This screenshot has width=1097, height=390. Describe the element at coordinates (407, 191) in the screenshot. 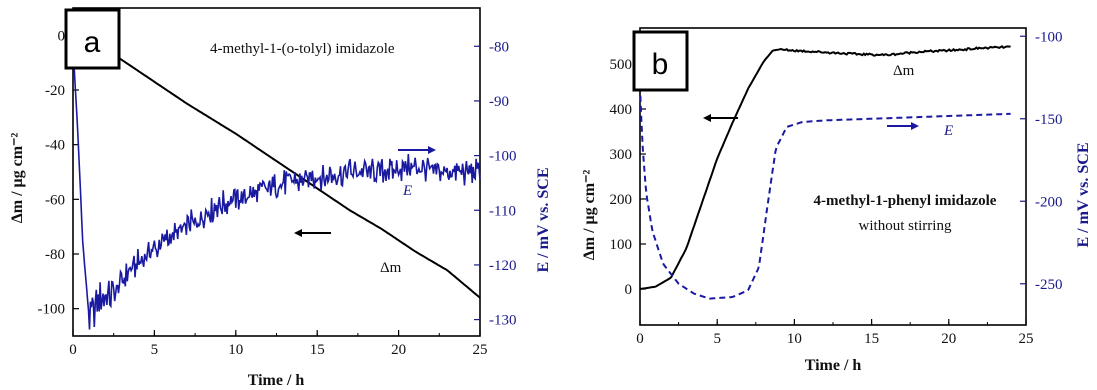

I see `label-e-a: E` at that location.